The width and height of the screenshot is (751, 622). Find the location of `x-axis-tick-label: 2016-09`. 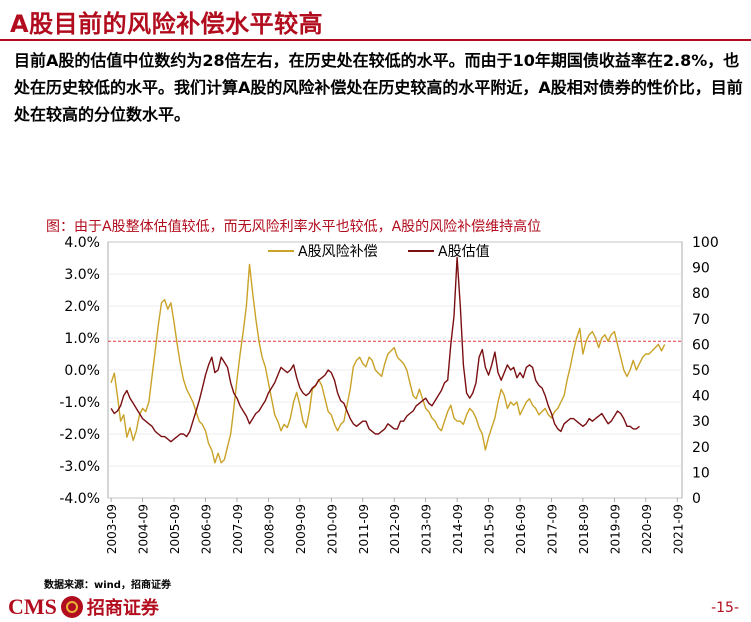

x-axis-tick-label: 2016-09 is located at coordinates (521, 529).